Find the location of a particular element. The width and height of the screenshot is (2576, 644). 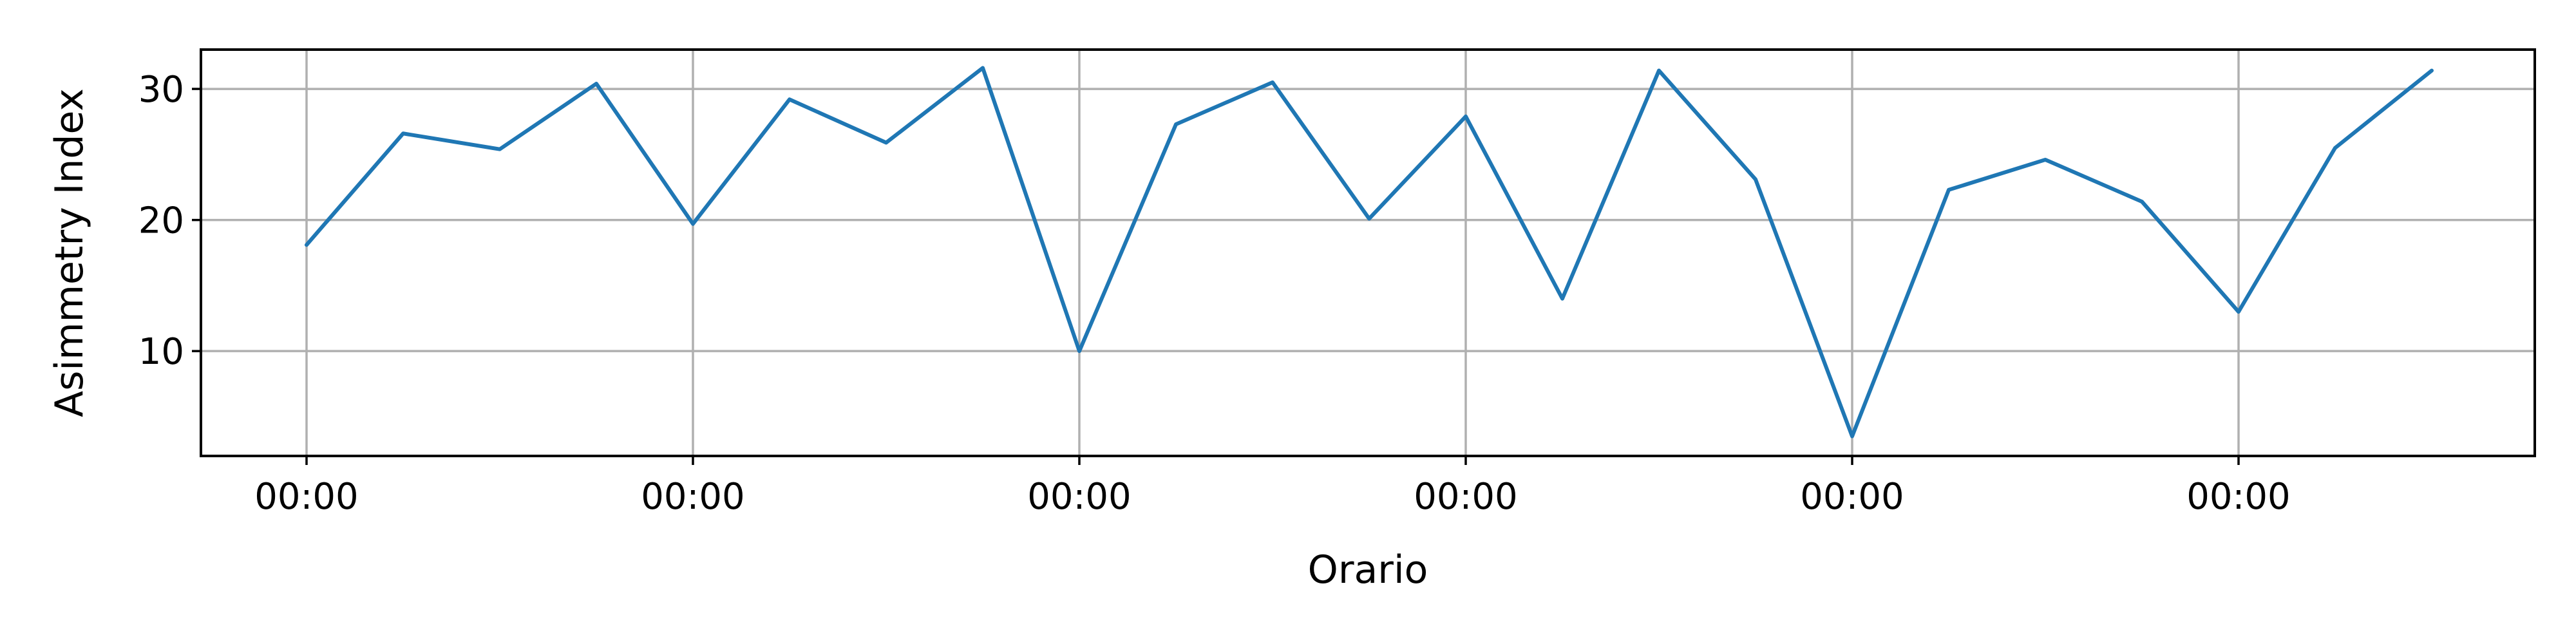

y-axis-label: Asimmetry Index is located at coordinates (69, 253).